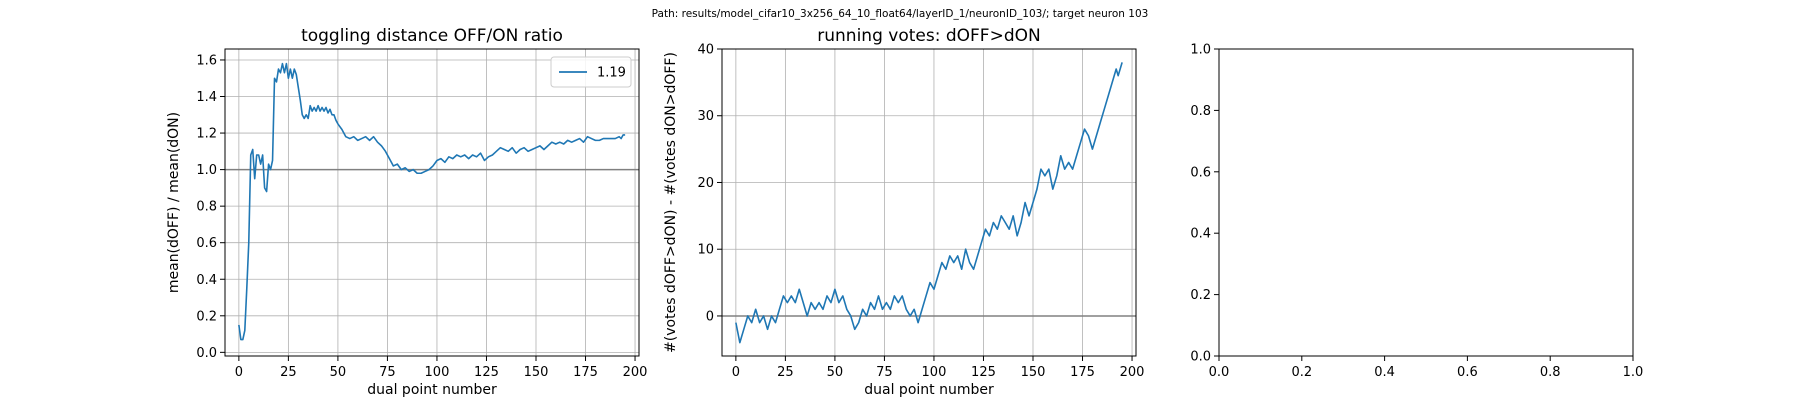 The height and width of the screenshot is (400, 1800). I want to click on ratio-legend-label: 1.19, so click(611, 73).